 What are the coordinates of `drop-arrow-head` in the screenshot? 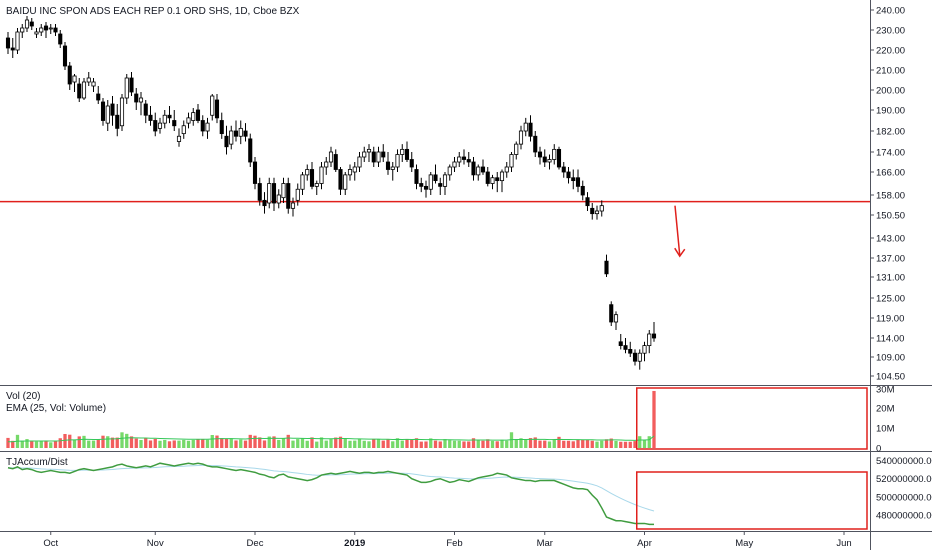 It's located at (680, 252).